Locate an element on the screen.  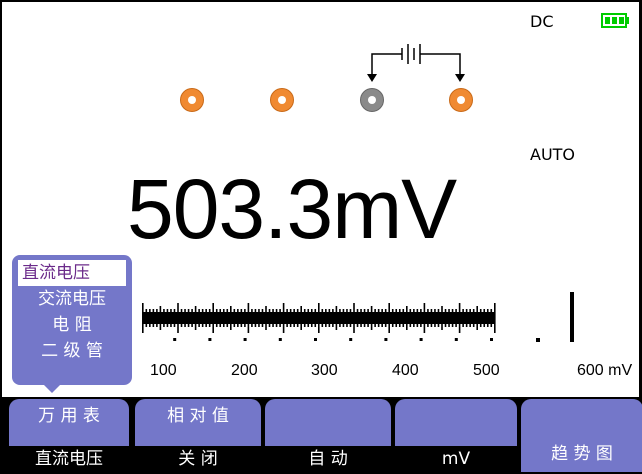
softkey-value: 关 闭 is located at coordinates (198, 459).